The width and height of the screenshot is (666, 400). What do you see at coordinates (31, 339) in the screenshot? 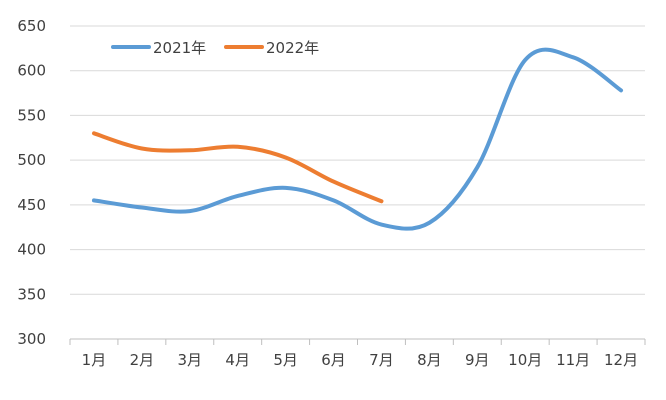
I see `y-tick-label: 300` at bounding box center [31, 339].